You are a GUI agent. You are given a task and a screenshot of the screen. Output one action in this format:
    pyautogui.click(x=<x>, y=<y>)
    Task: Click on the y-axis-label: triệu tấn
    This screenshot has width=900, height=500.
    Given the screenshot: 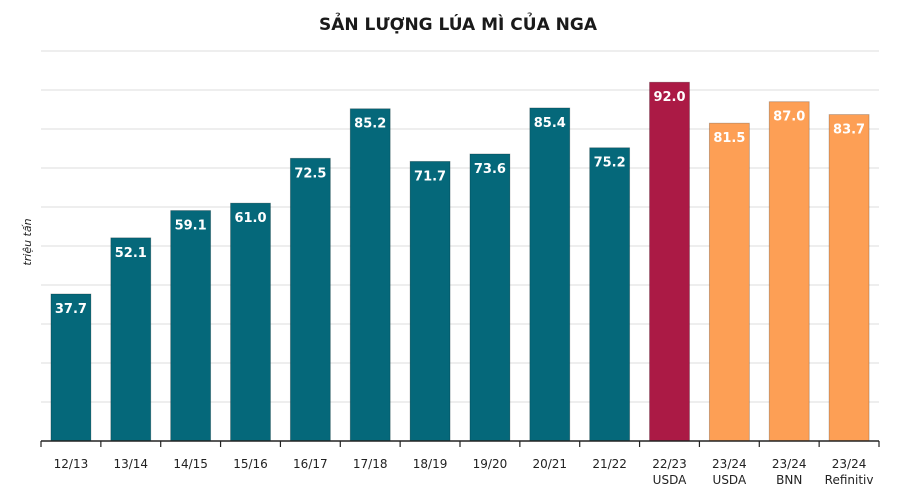 What is the action you would take?
    pyautogui.click(x=27, y=241)
    